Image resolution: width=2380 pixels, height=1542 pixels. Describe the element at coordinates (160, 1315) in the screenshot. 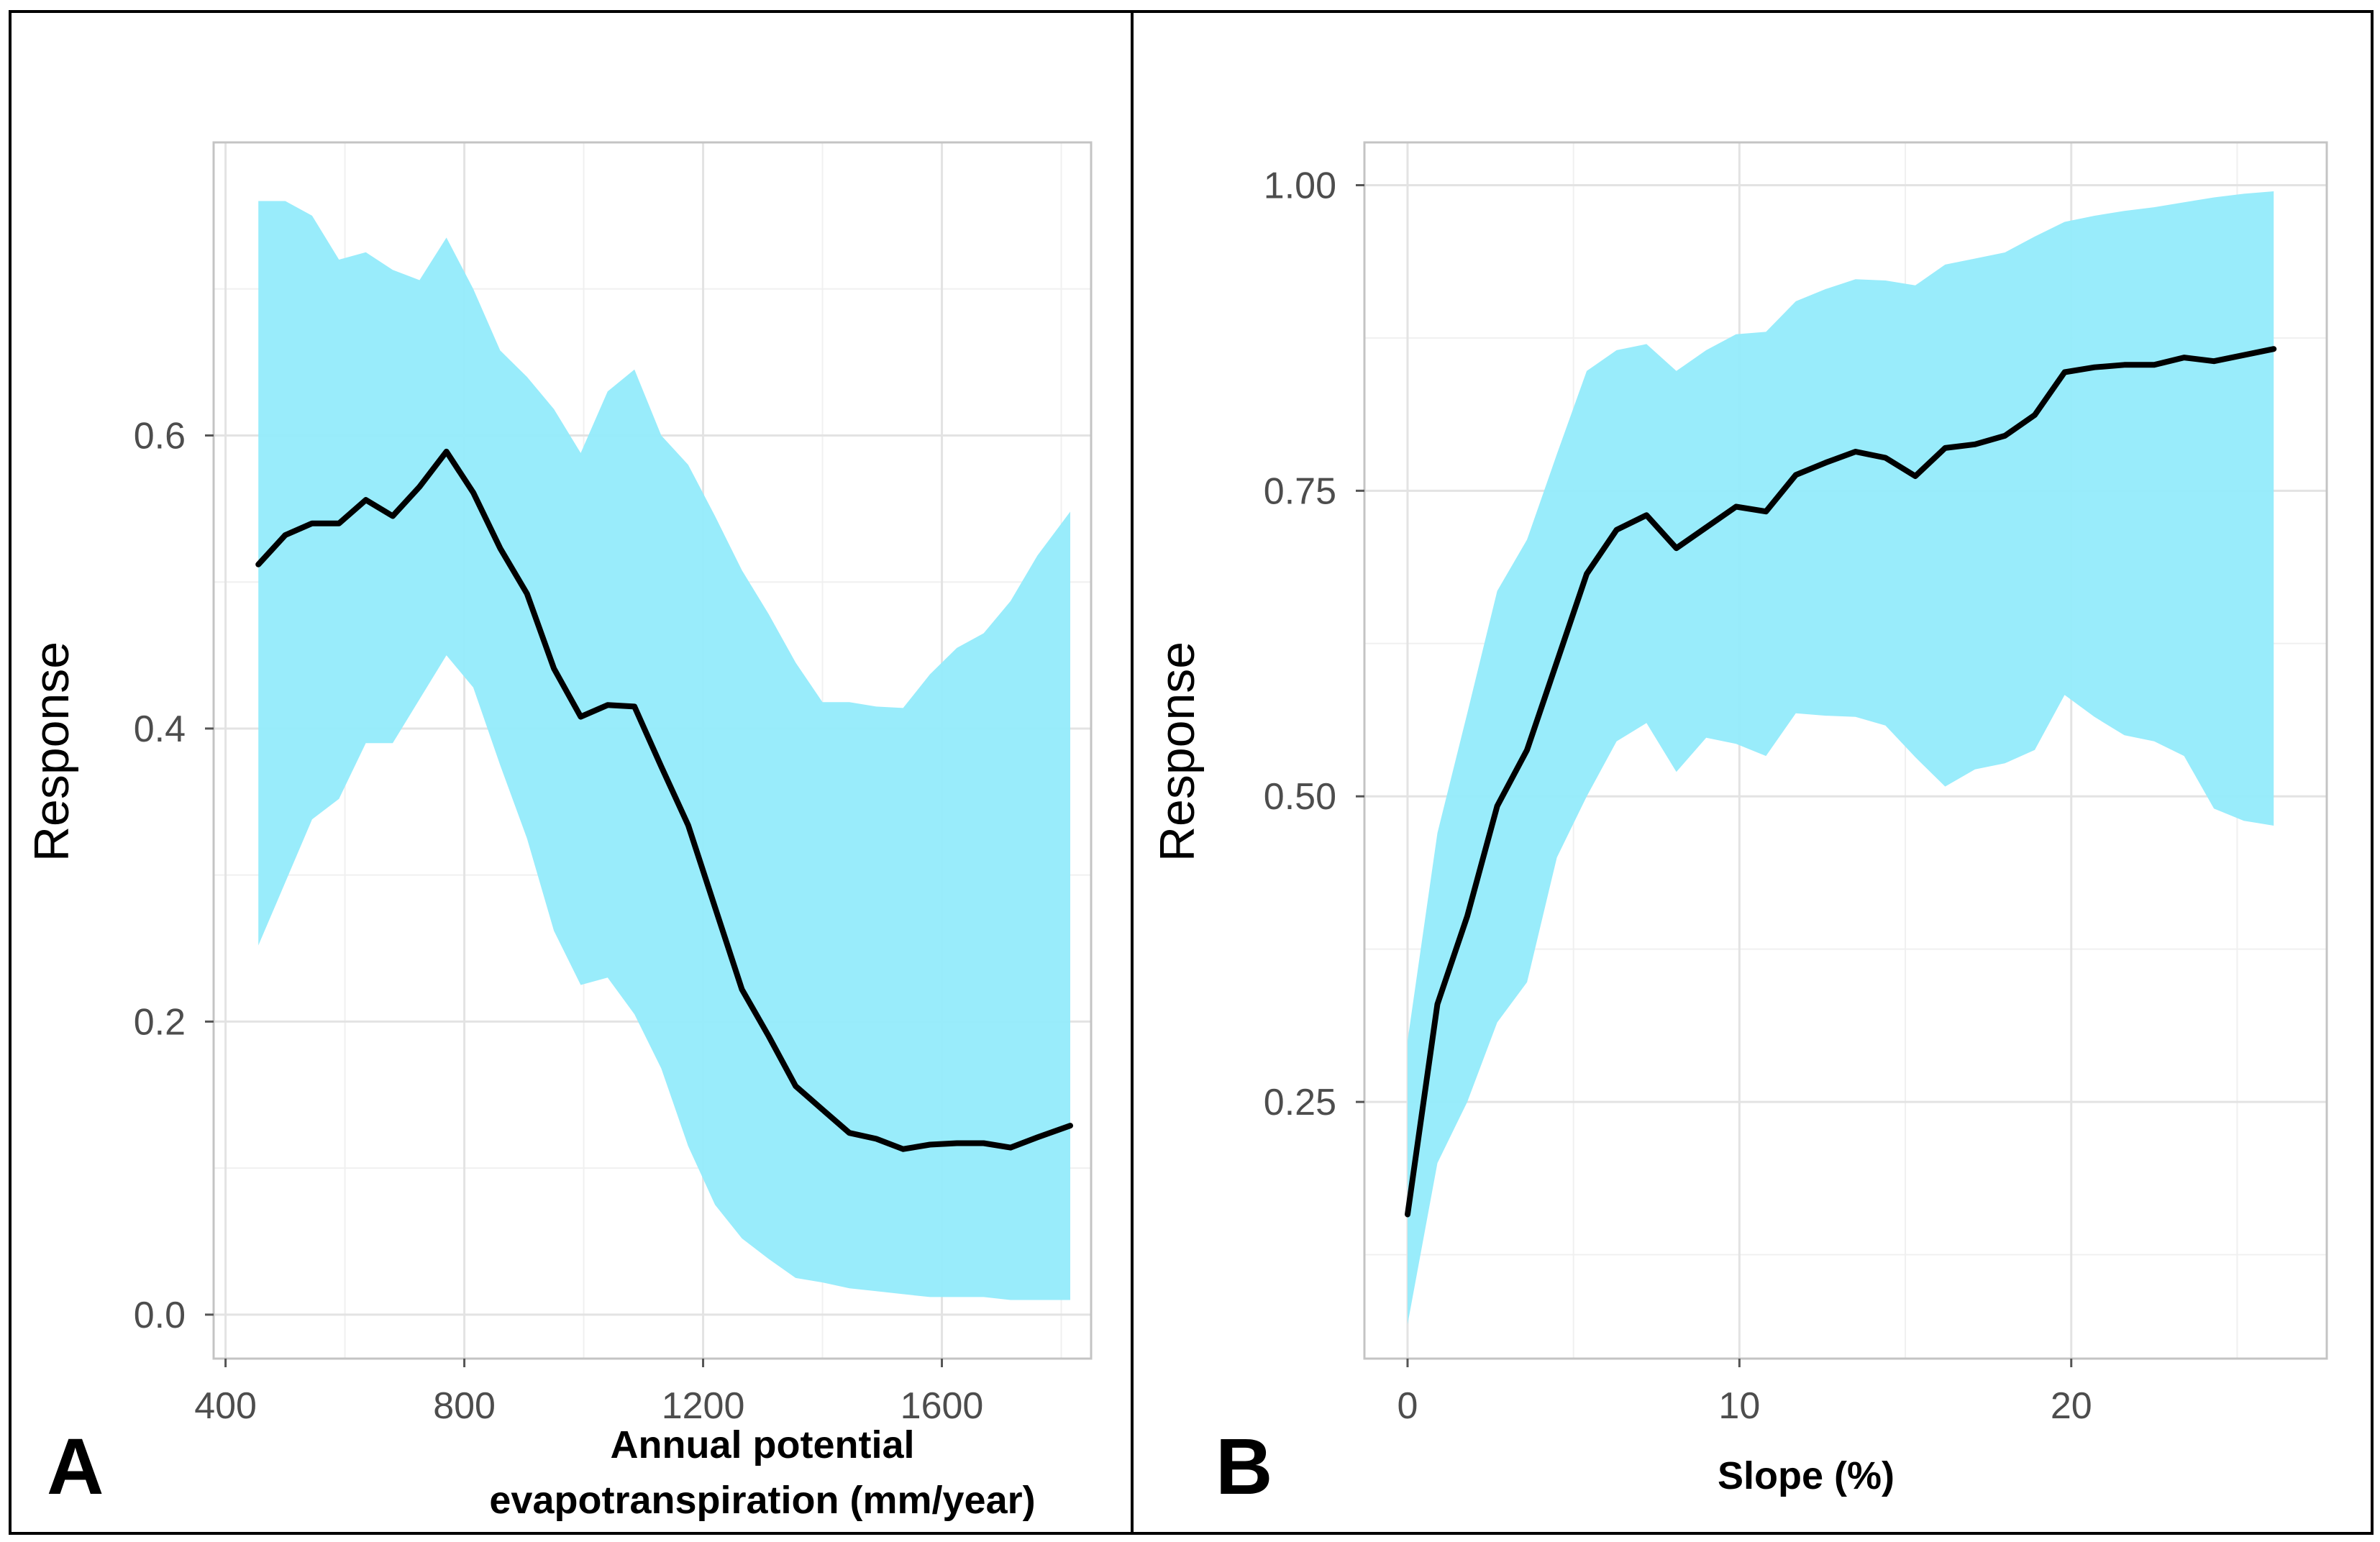

I see `y-tick-label: 0.0` at that location.